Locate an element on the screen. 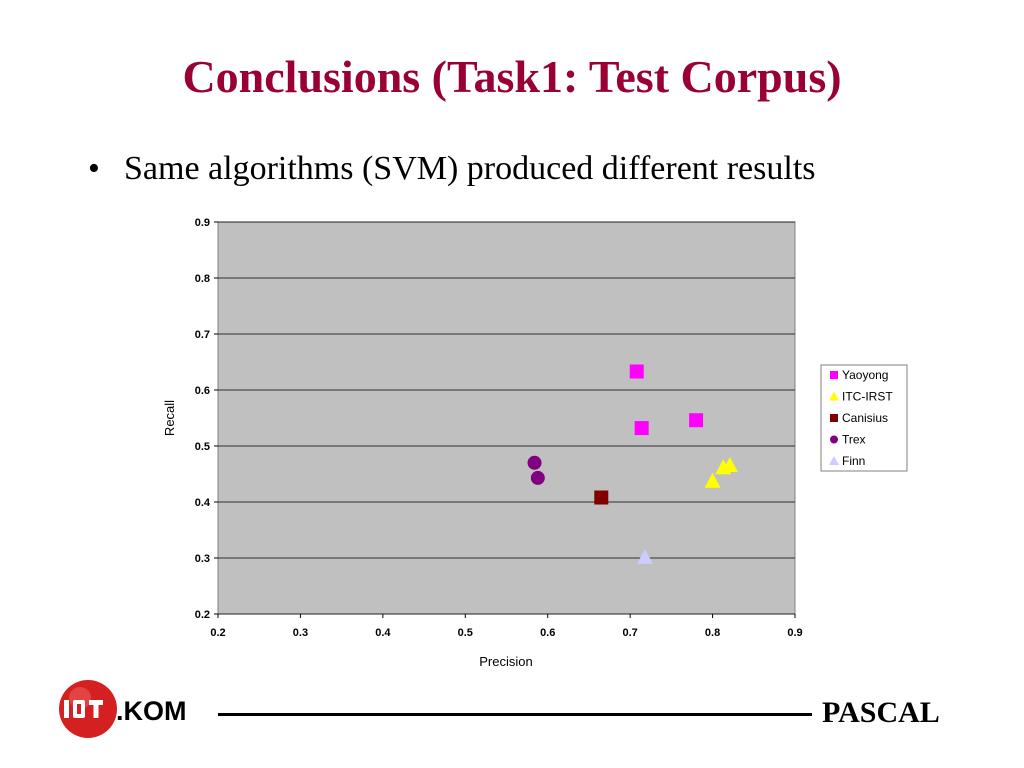  x-tick-label: 0.4 is located at coordinates (383, 633).